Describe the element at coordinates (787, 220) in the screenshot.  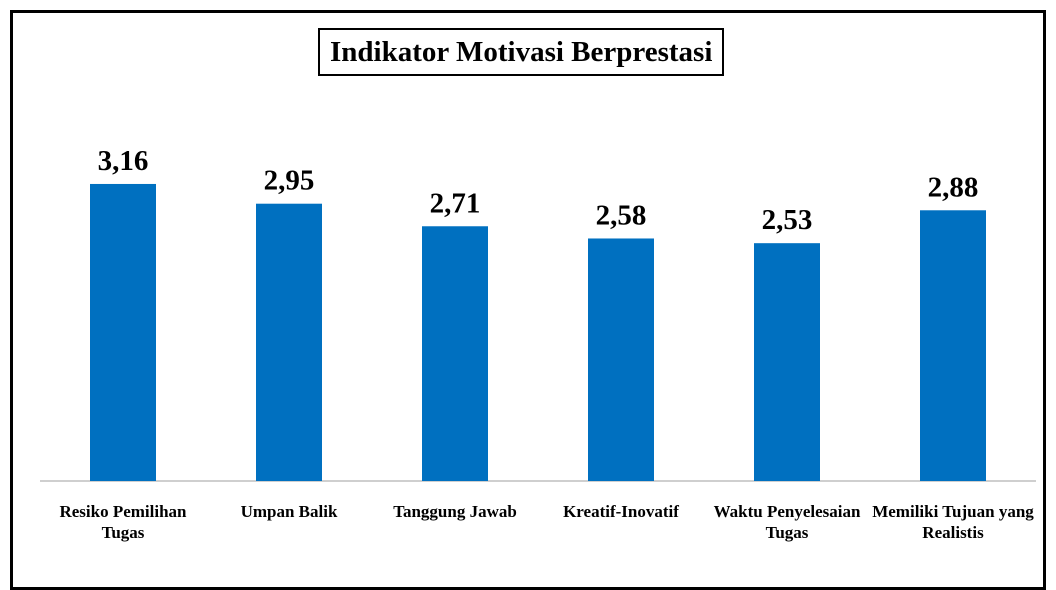
I see `data-label: 2,53` at that location.